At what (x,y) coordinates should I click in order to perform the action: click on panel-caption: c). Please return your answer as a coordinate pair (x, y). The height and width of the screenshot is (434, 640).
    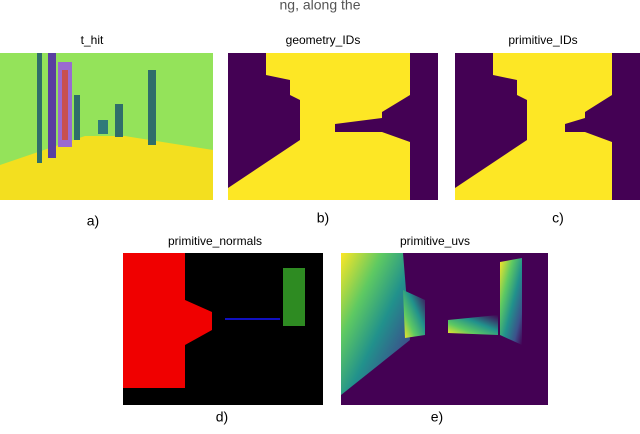
    Looking at the image, I should click on (558, 218).